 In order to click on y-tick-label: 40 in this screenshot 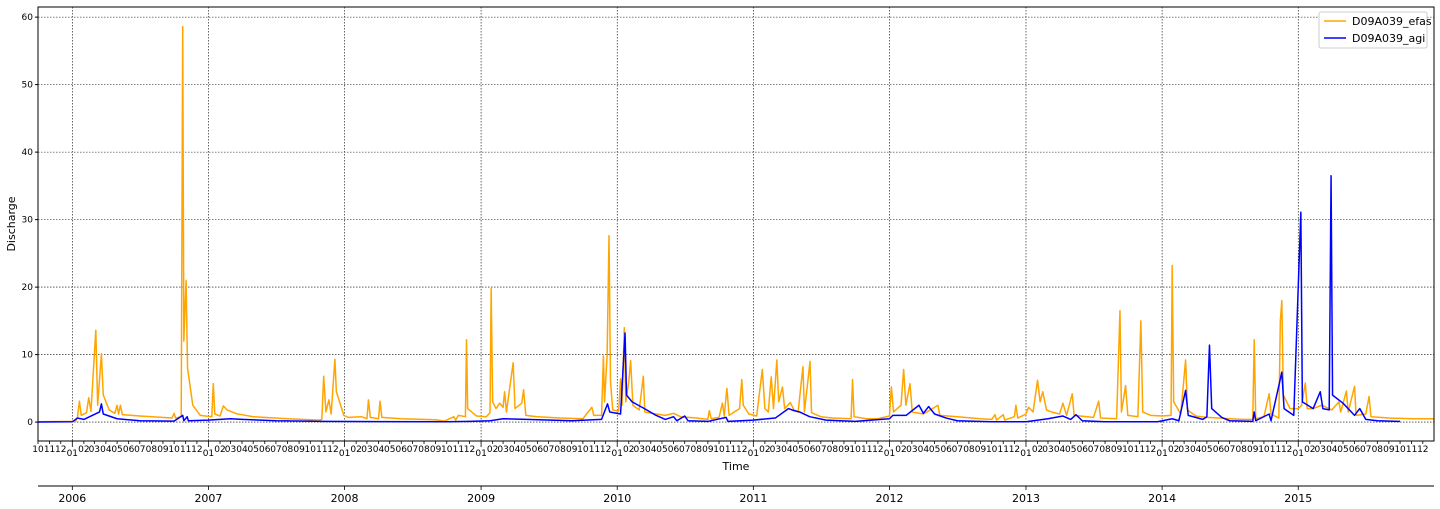, I will do `click(28, 153)`.